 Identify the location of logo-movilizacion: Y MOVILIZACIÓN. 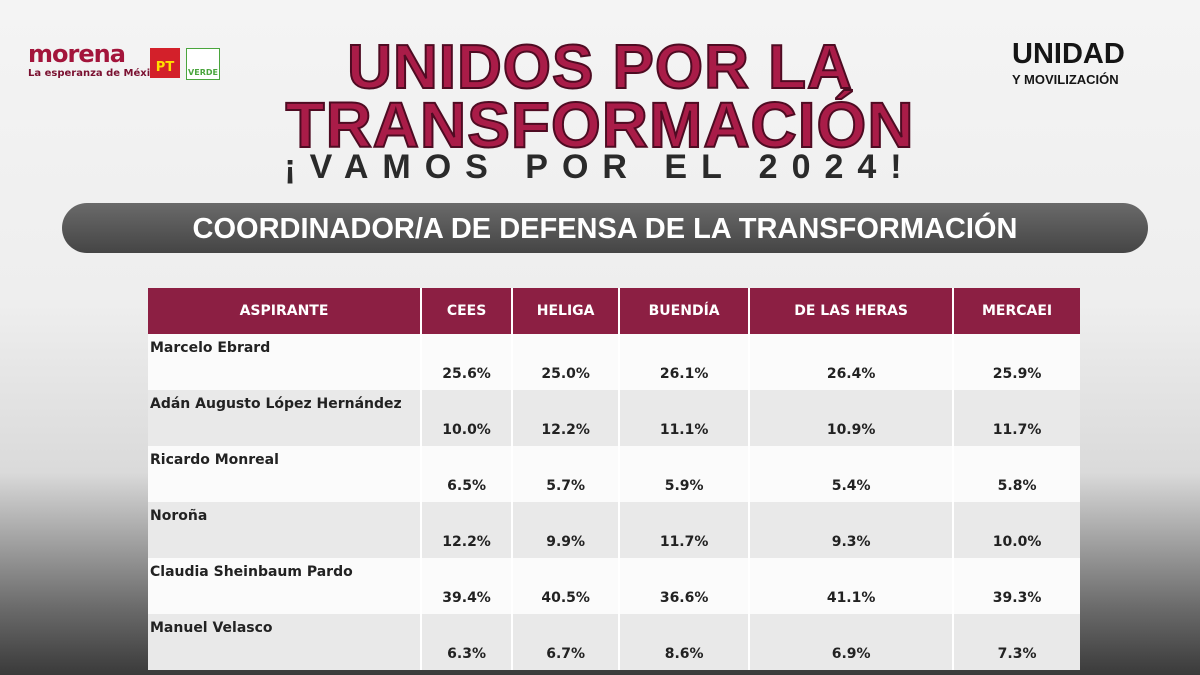
(1065, 79).